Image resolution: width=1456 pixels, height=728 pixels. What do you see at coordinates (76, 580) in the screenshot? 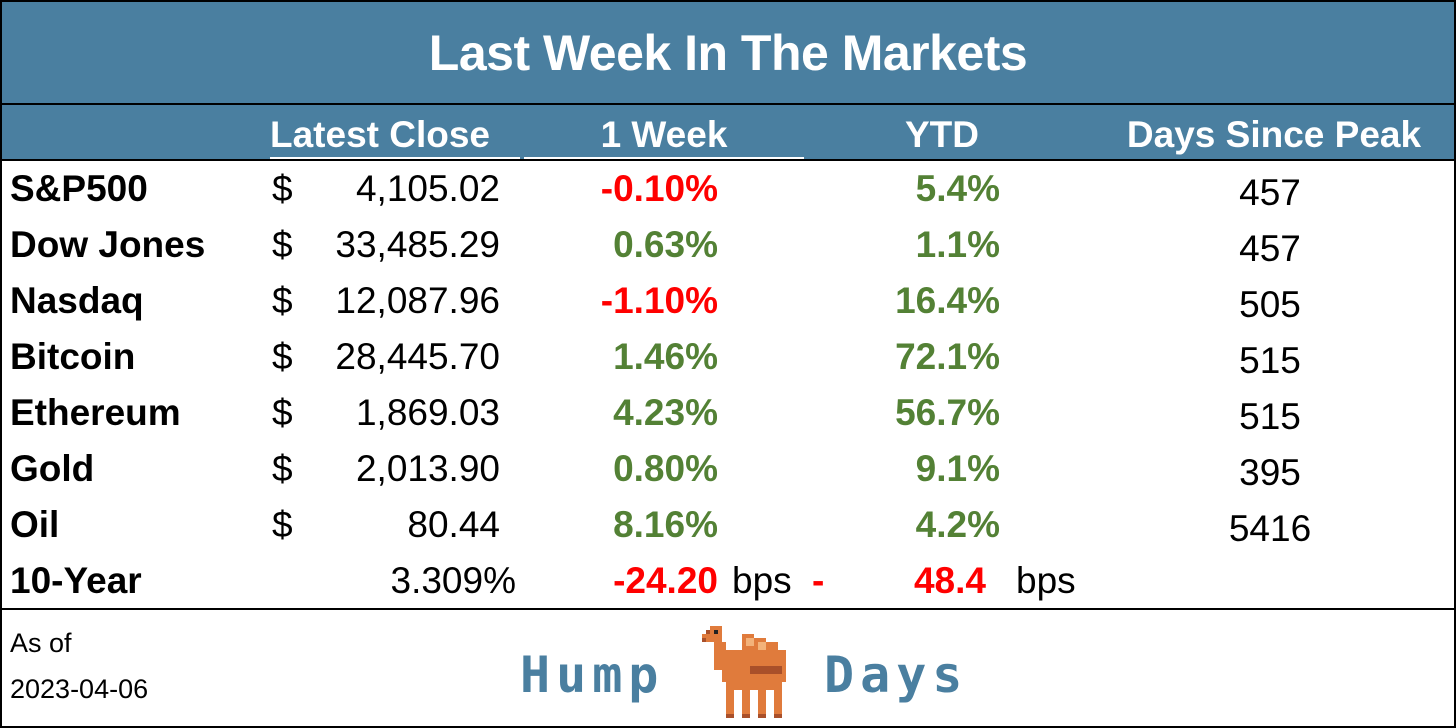
I see `asset-name: 10-Year` at bounding box center [76, 580].